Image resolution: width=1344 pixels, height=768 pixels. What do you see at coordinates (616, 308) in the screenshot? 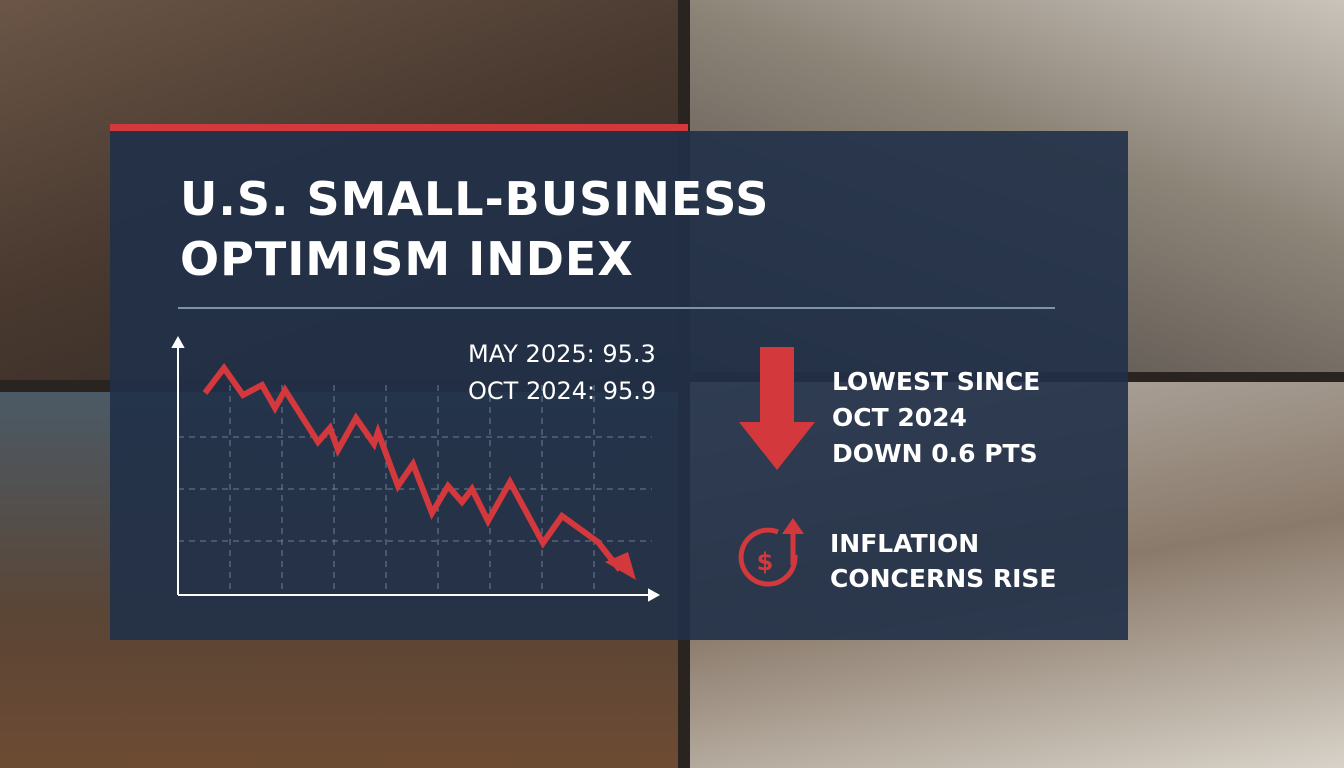
I see `divider` at bounding box center [616, 308].